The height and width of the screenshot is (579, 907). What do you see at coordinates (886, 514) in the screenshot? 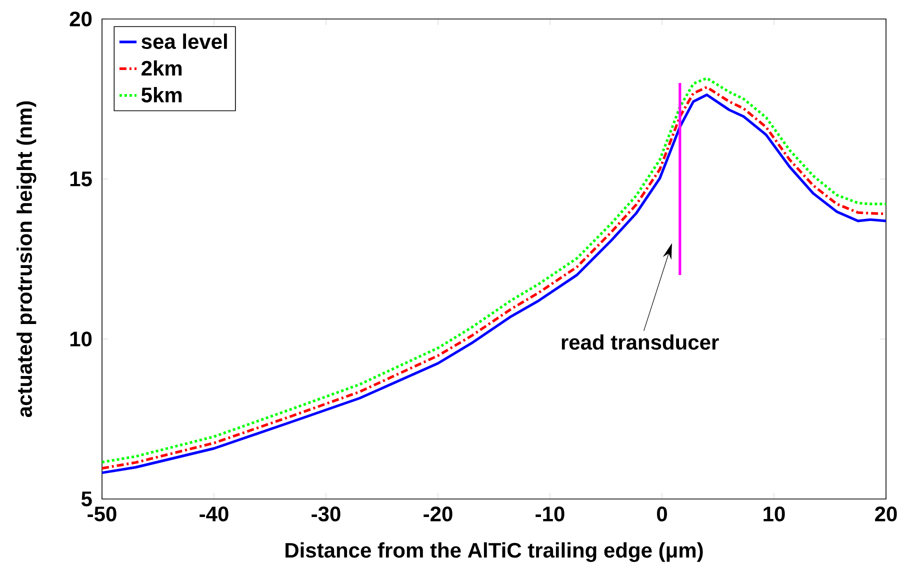
I see `x-tick-label: 20` at bounding box center [886, 514].